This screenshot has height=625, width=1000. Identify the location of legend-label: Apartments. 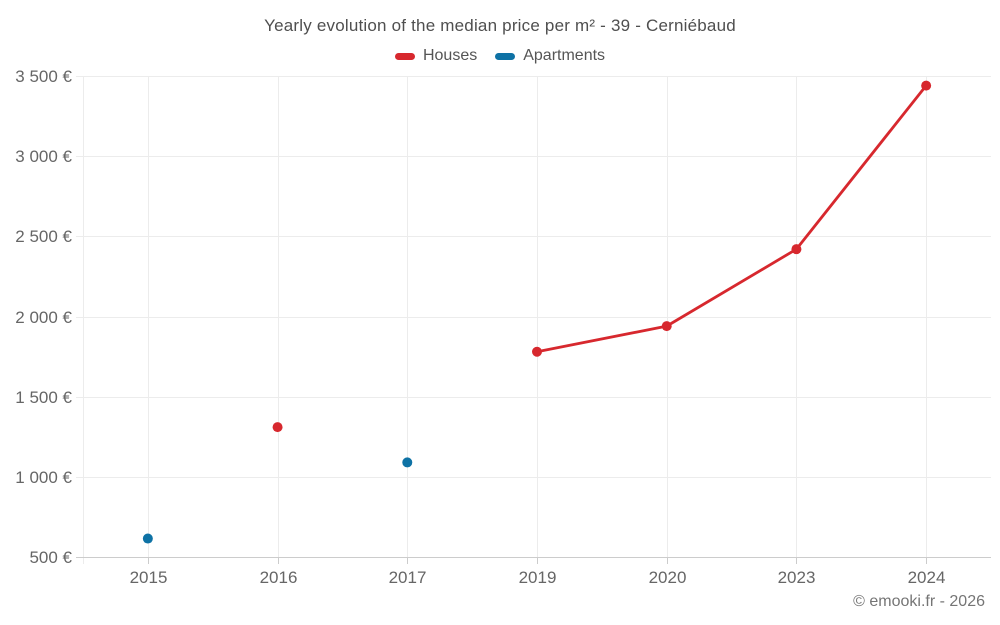
(564, 55).